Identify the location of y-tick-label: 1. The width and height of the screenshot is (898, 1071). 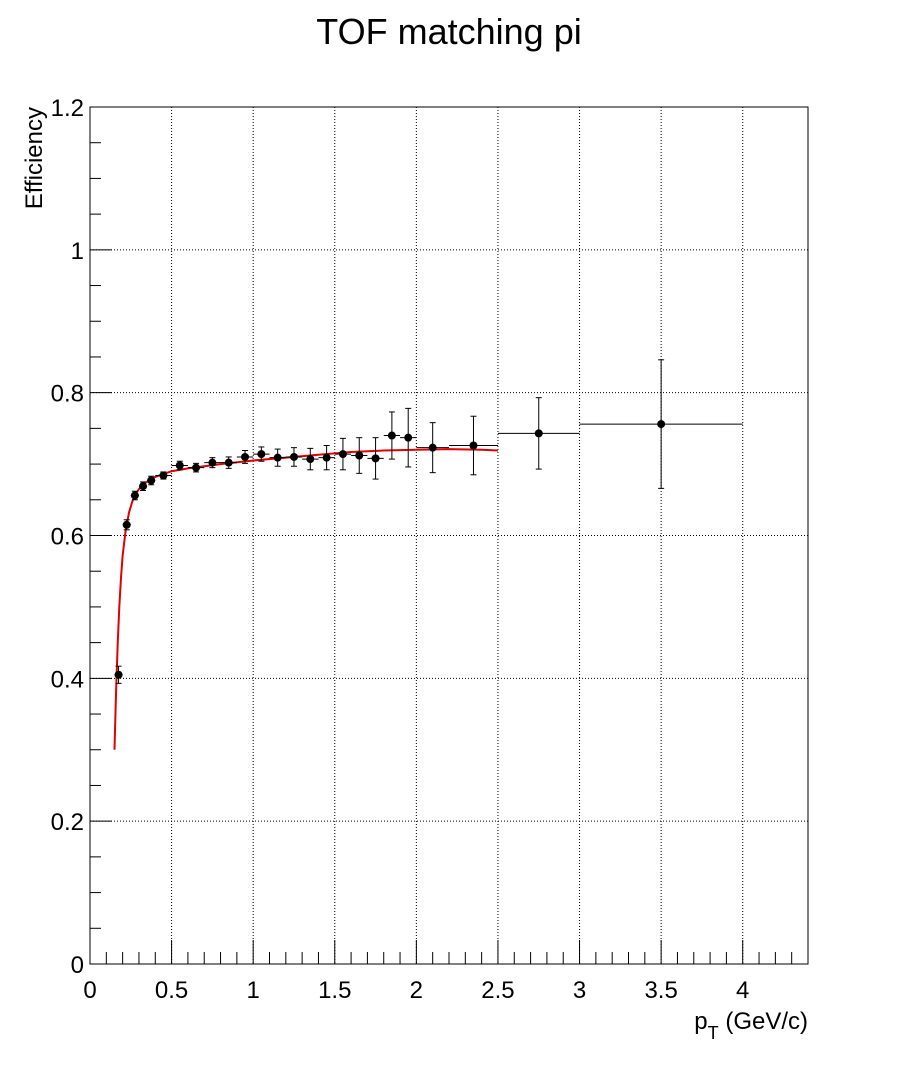
(77, 251).